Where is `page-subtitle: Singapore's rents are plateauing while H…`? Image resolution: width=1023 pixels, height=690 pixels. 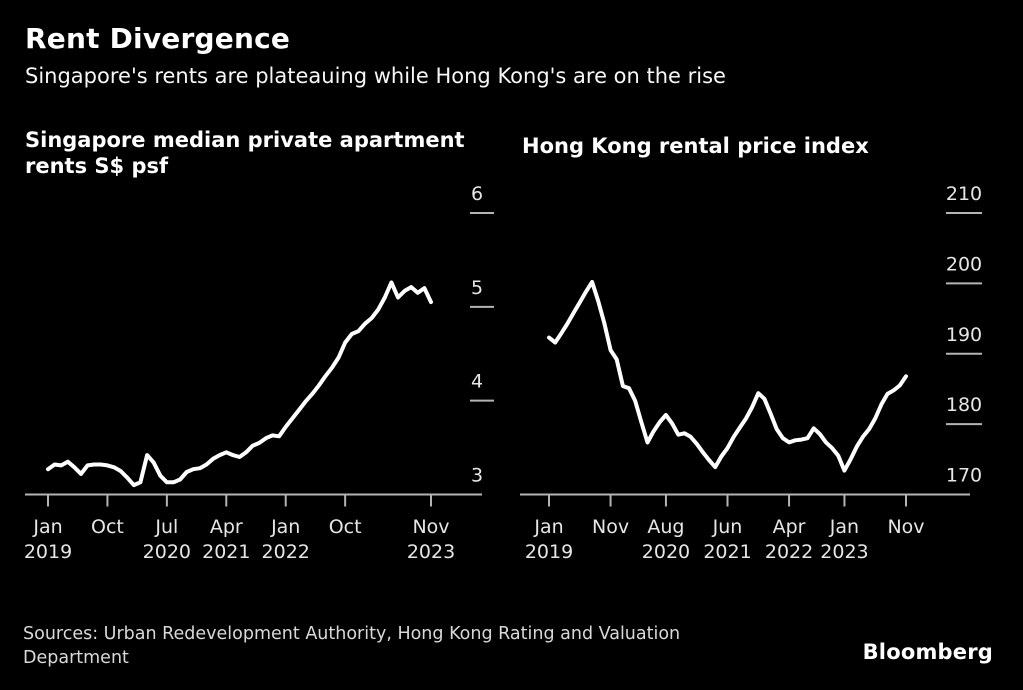 page-subtitle: Singapore's rents are plateauing while H… is located at coordinates (375, 76).